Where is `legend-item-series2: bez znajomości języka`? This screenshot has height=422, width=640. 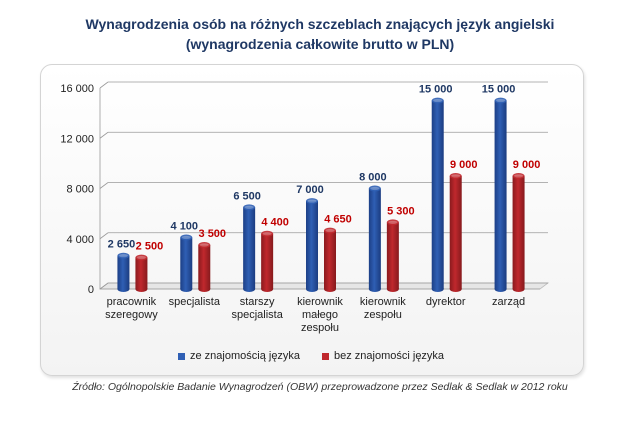 legend-item-series2: bez znajomości języka is located at coordinates (383, 356).